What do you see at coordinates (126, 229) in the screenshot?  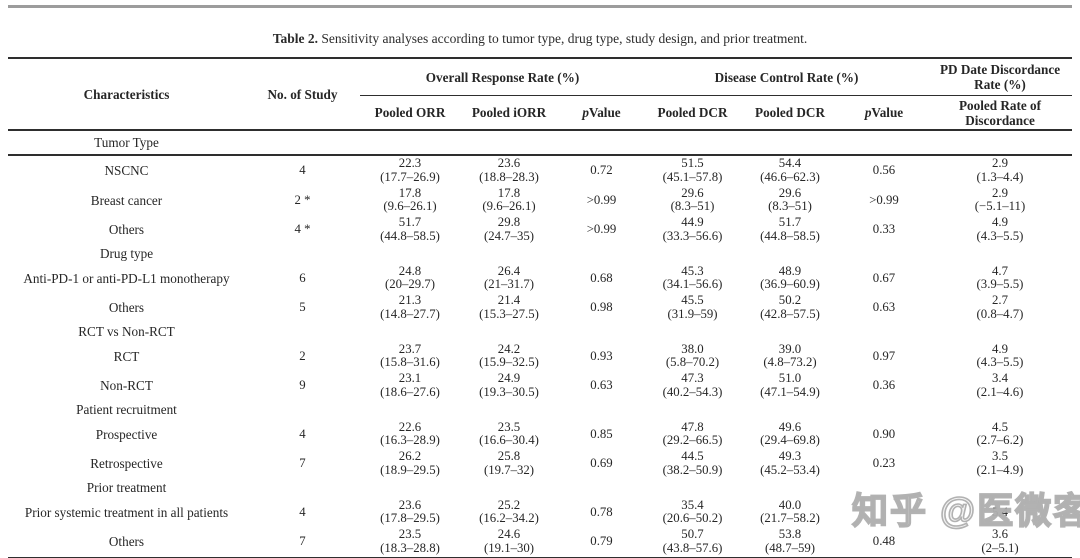 I see `row-label: Others` at bounding box center [126, 229].